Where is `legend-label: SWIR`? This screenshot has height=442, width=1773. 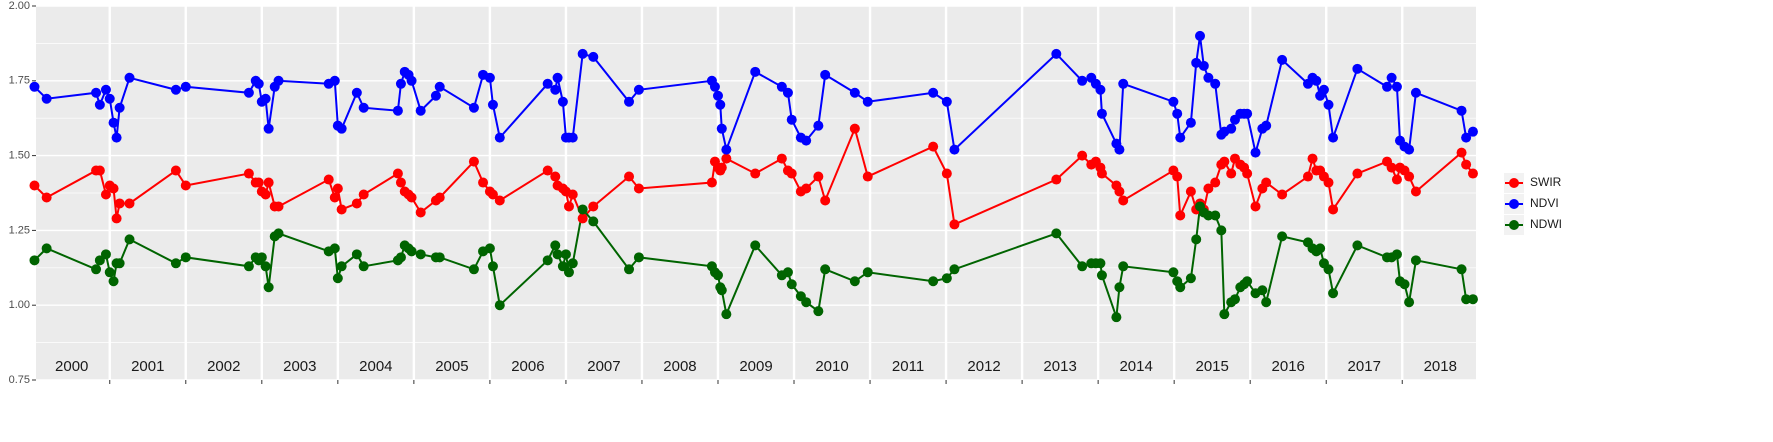 legend-label: SWIR is located at coordinates (1546, 182).